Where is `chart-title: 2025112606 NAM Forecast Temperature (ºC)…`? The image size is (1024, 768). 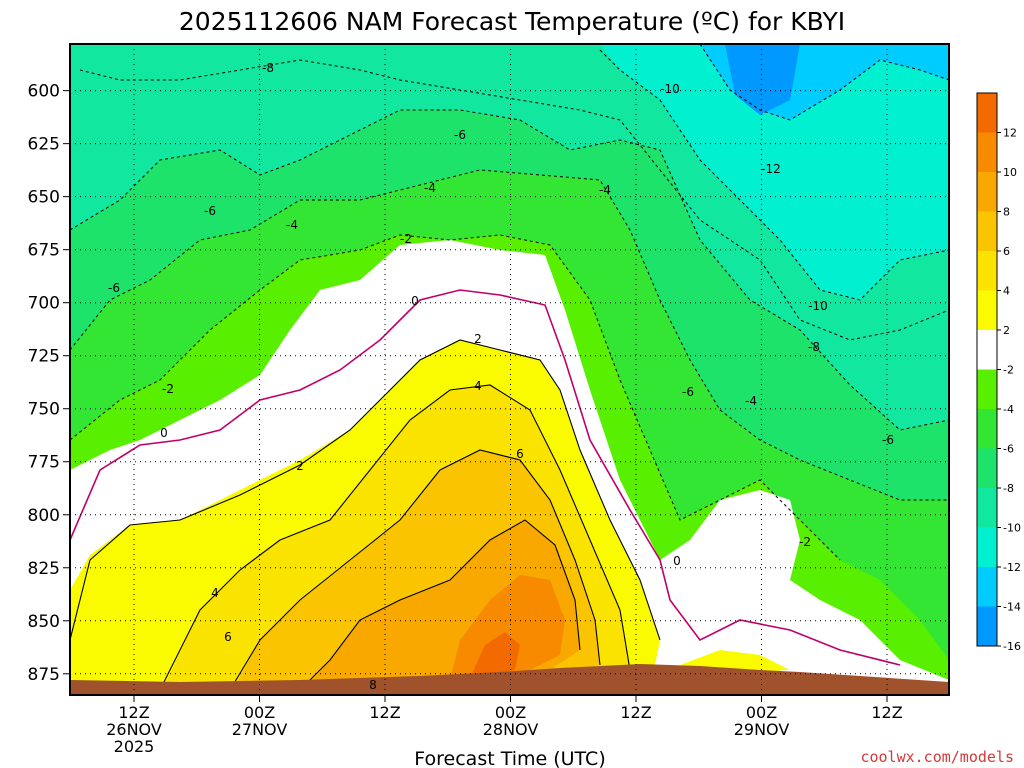 chart-title: 2025112606 NAM Forecast Temperature (ºC)… is located at coordinates (512, 21).